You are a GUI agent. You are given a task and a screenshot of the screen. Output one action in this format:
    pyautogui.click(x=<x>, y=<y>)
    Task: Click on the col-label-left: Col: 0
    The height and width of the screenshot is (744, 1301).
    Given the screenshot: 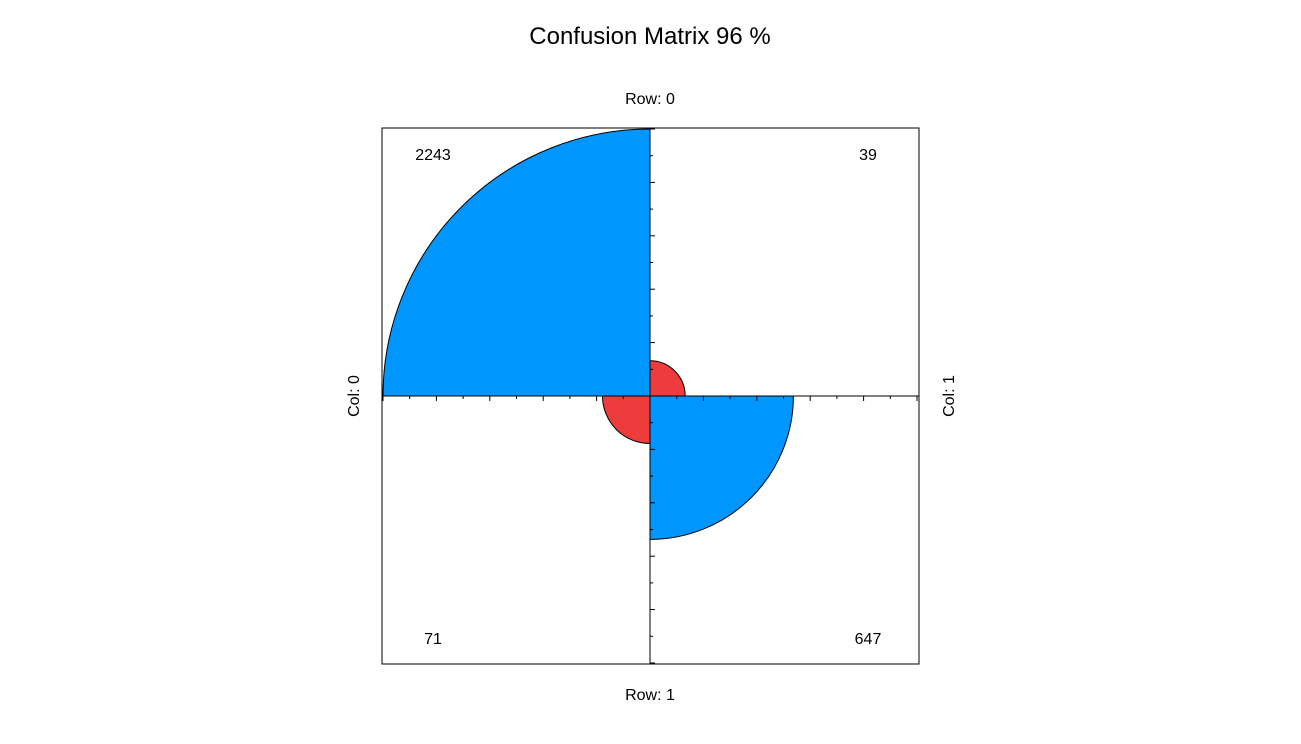 What is the action you would take?
    pyautogui.click(x=354, y=396)
    